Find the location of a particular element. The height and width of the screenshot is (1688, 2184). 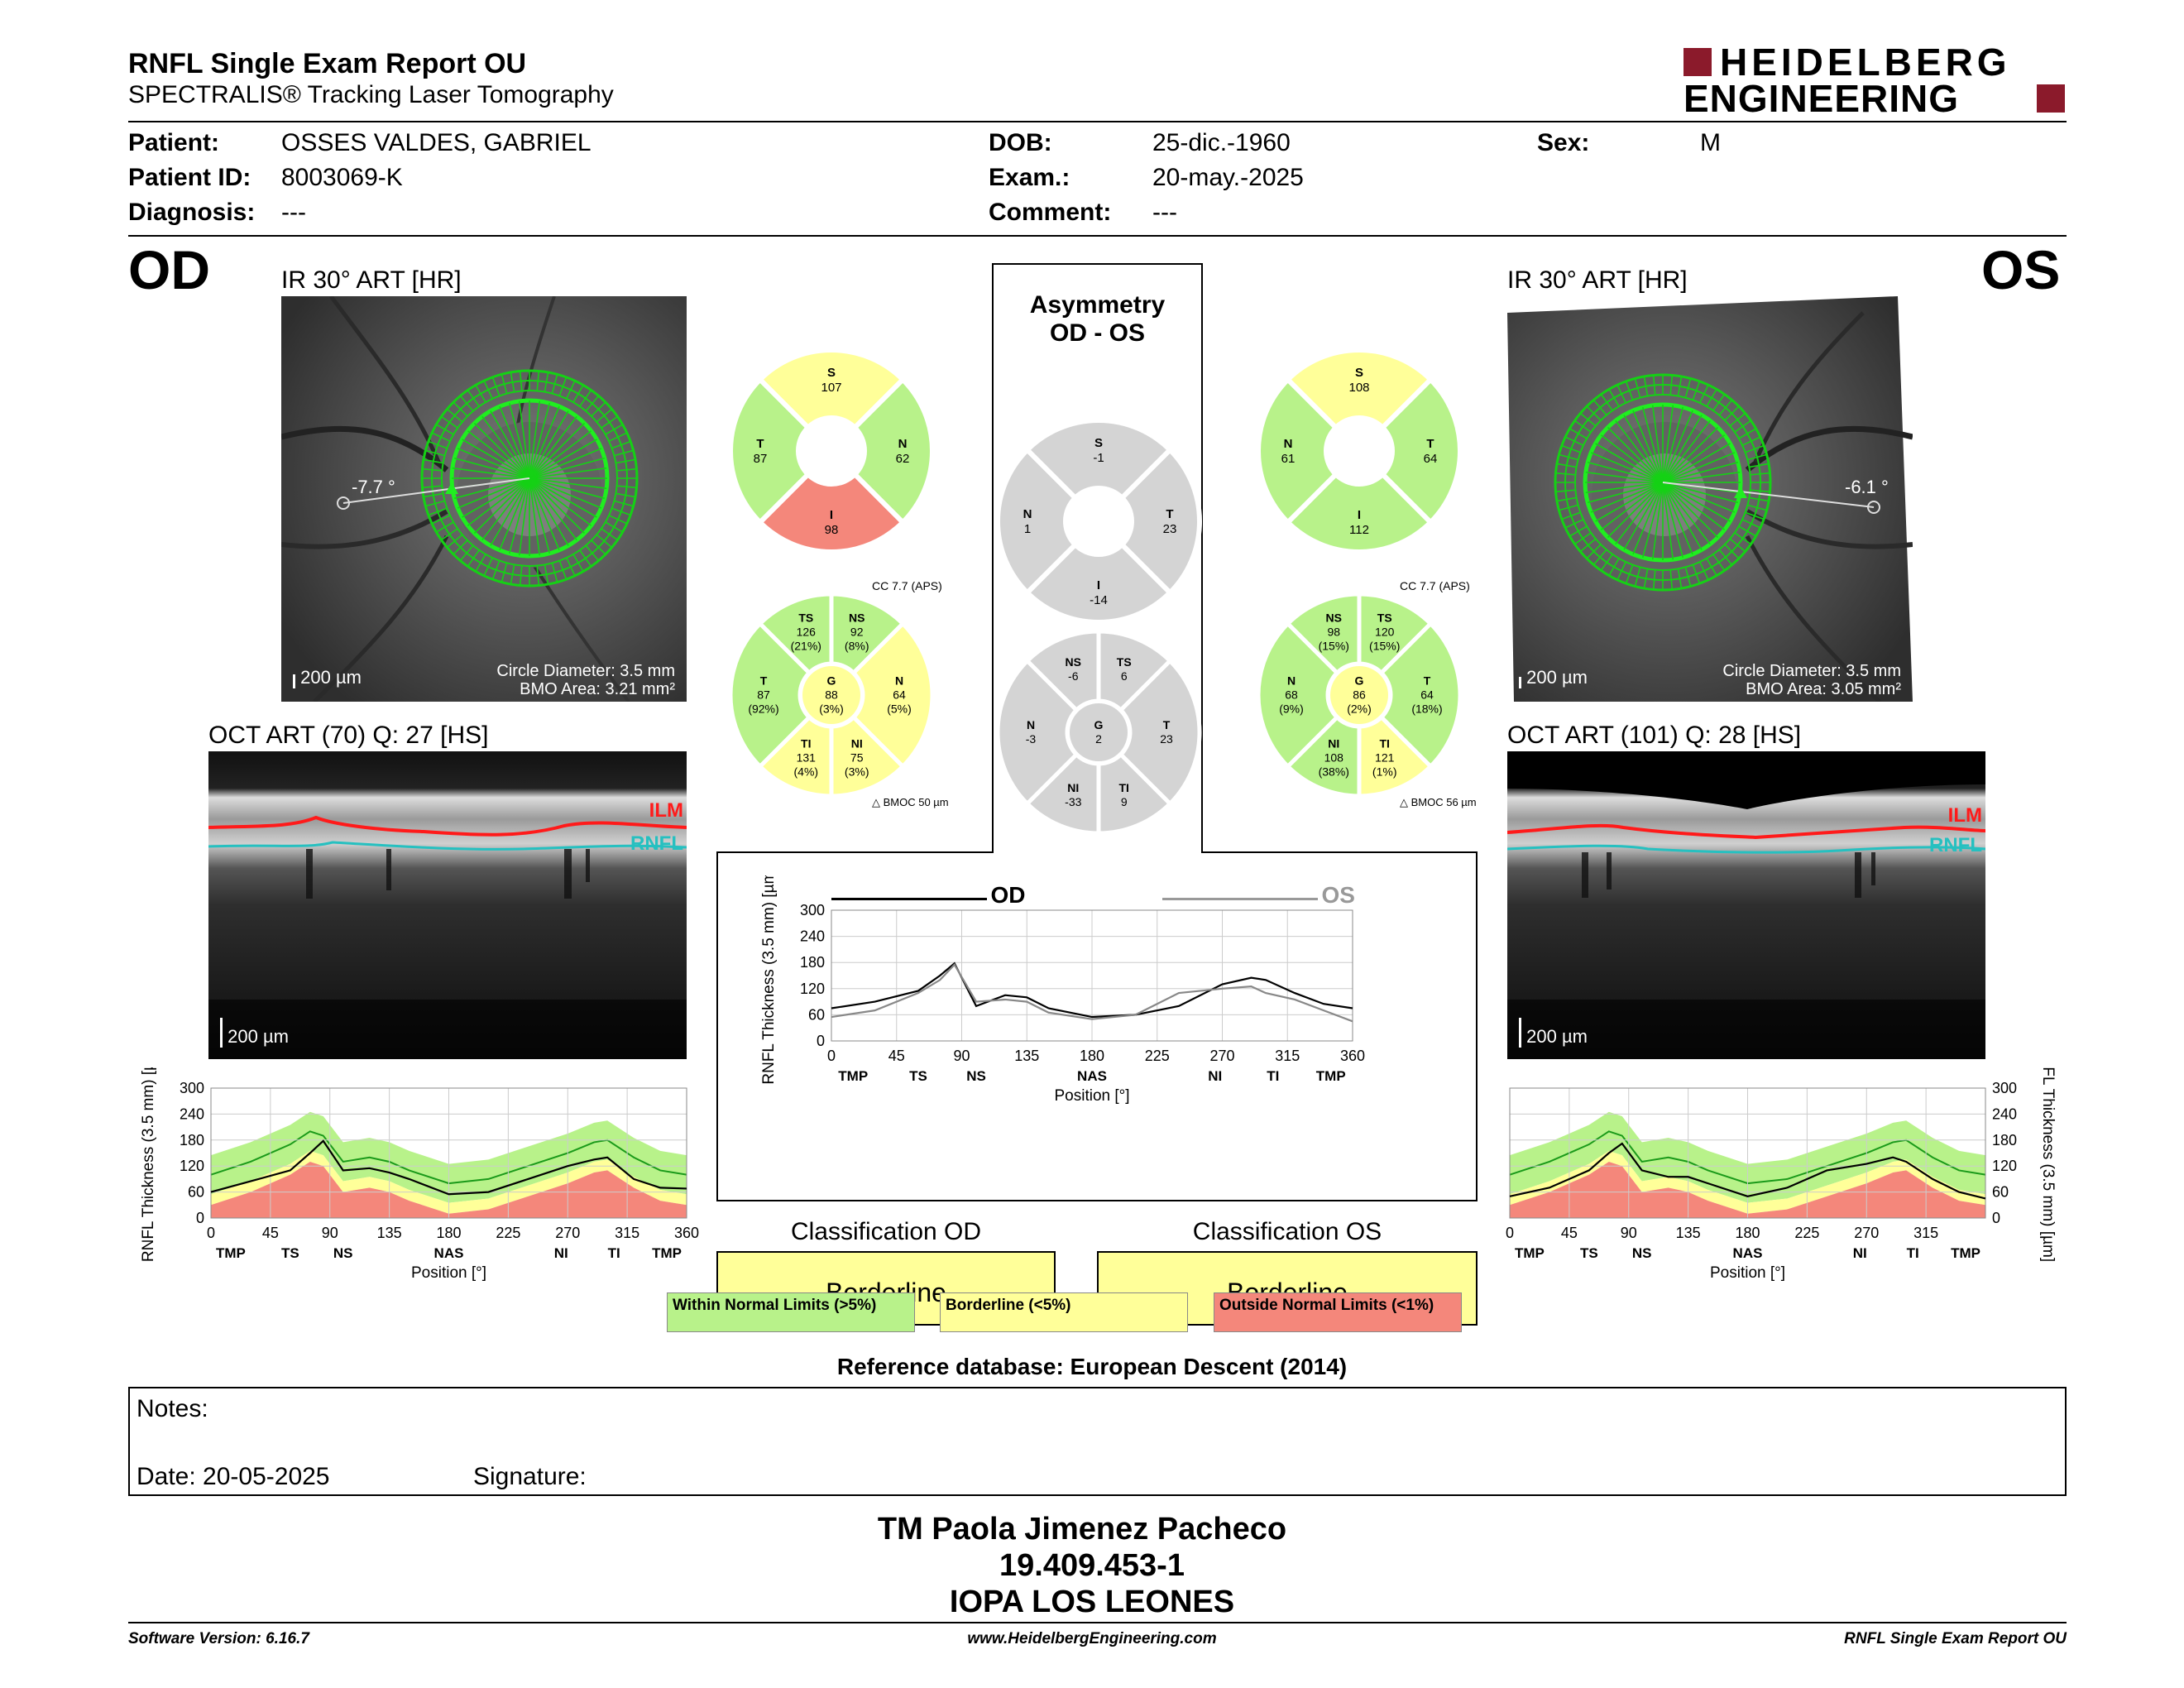

od-angle-label: -7.7 ° is located at coordinates (373, 487).